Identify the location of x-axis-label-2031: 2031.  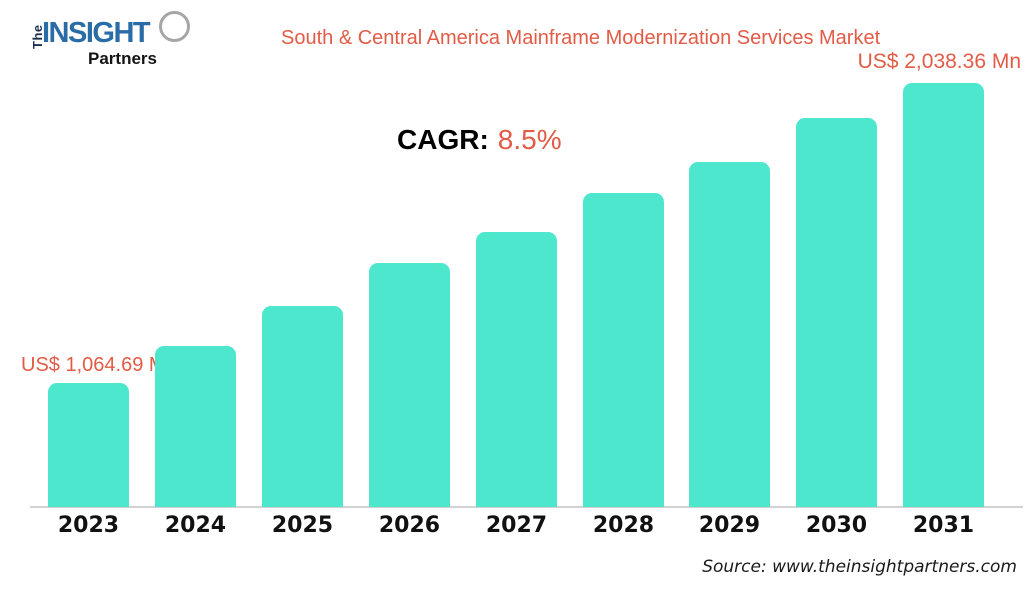
(943, 525).